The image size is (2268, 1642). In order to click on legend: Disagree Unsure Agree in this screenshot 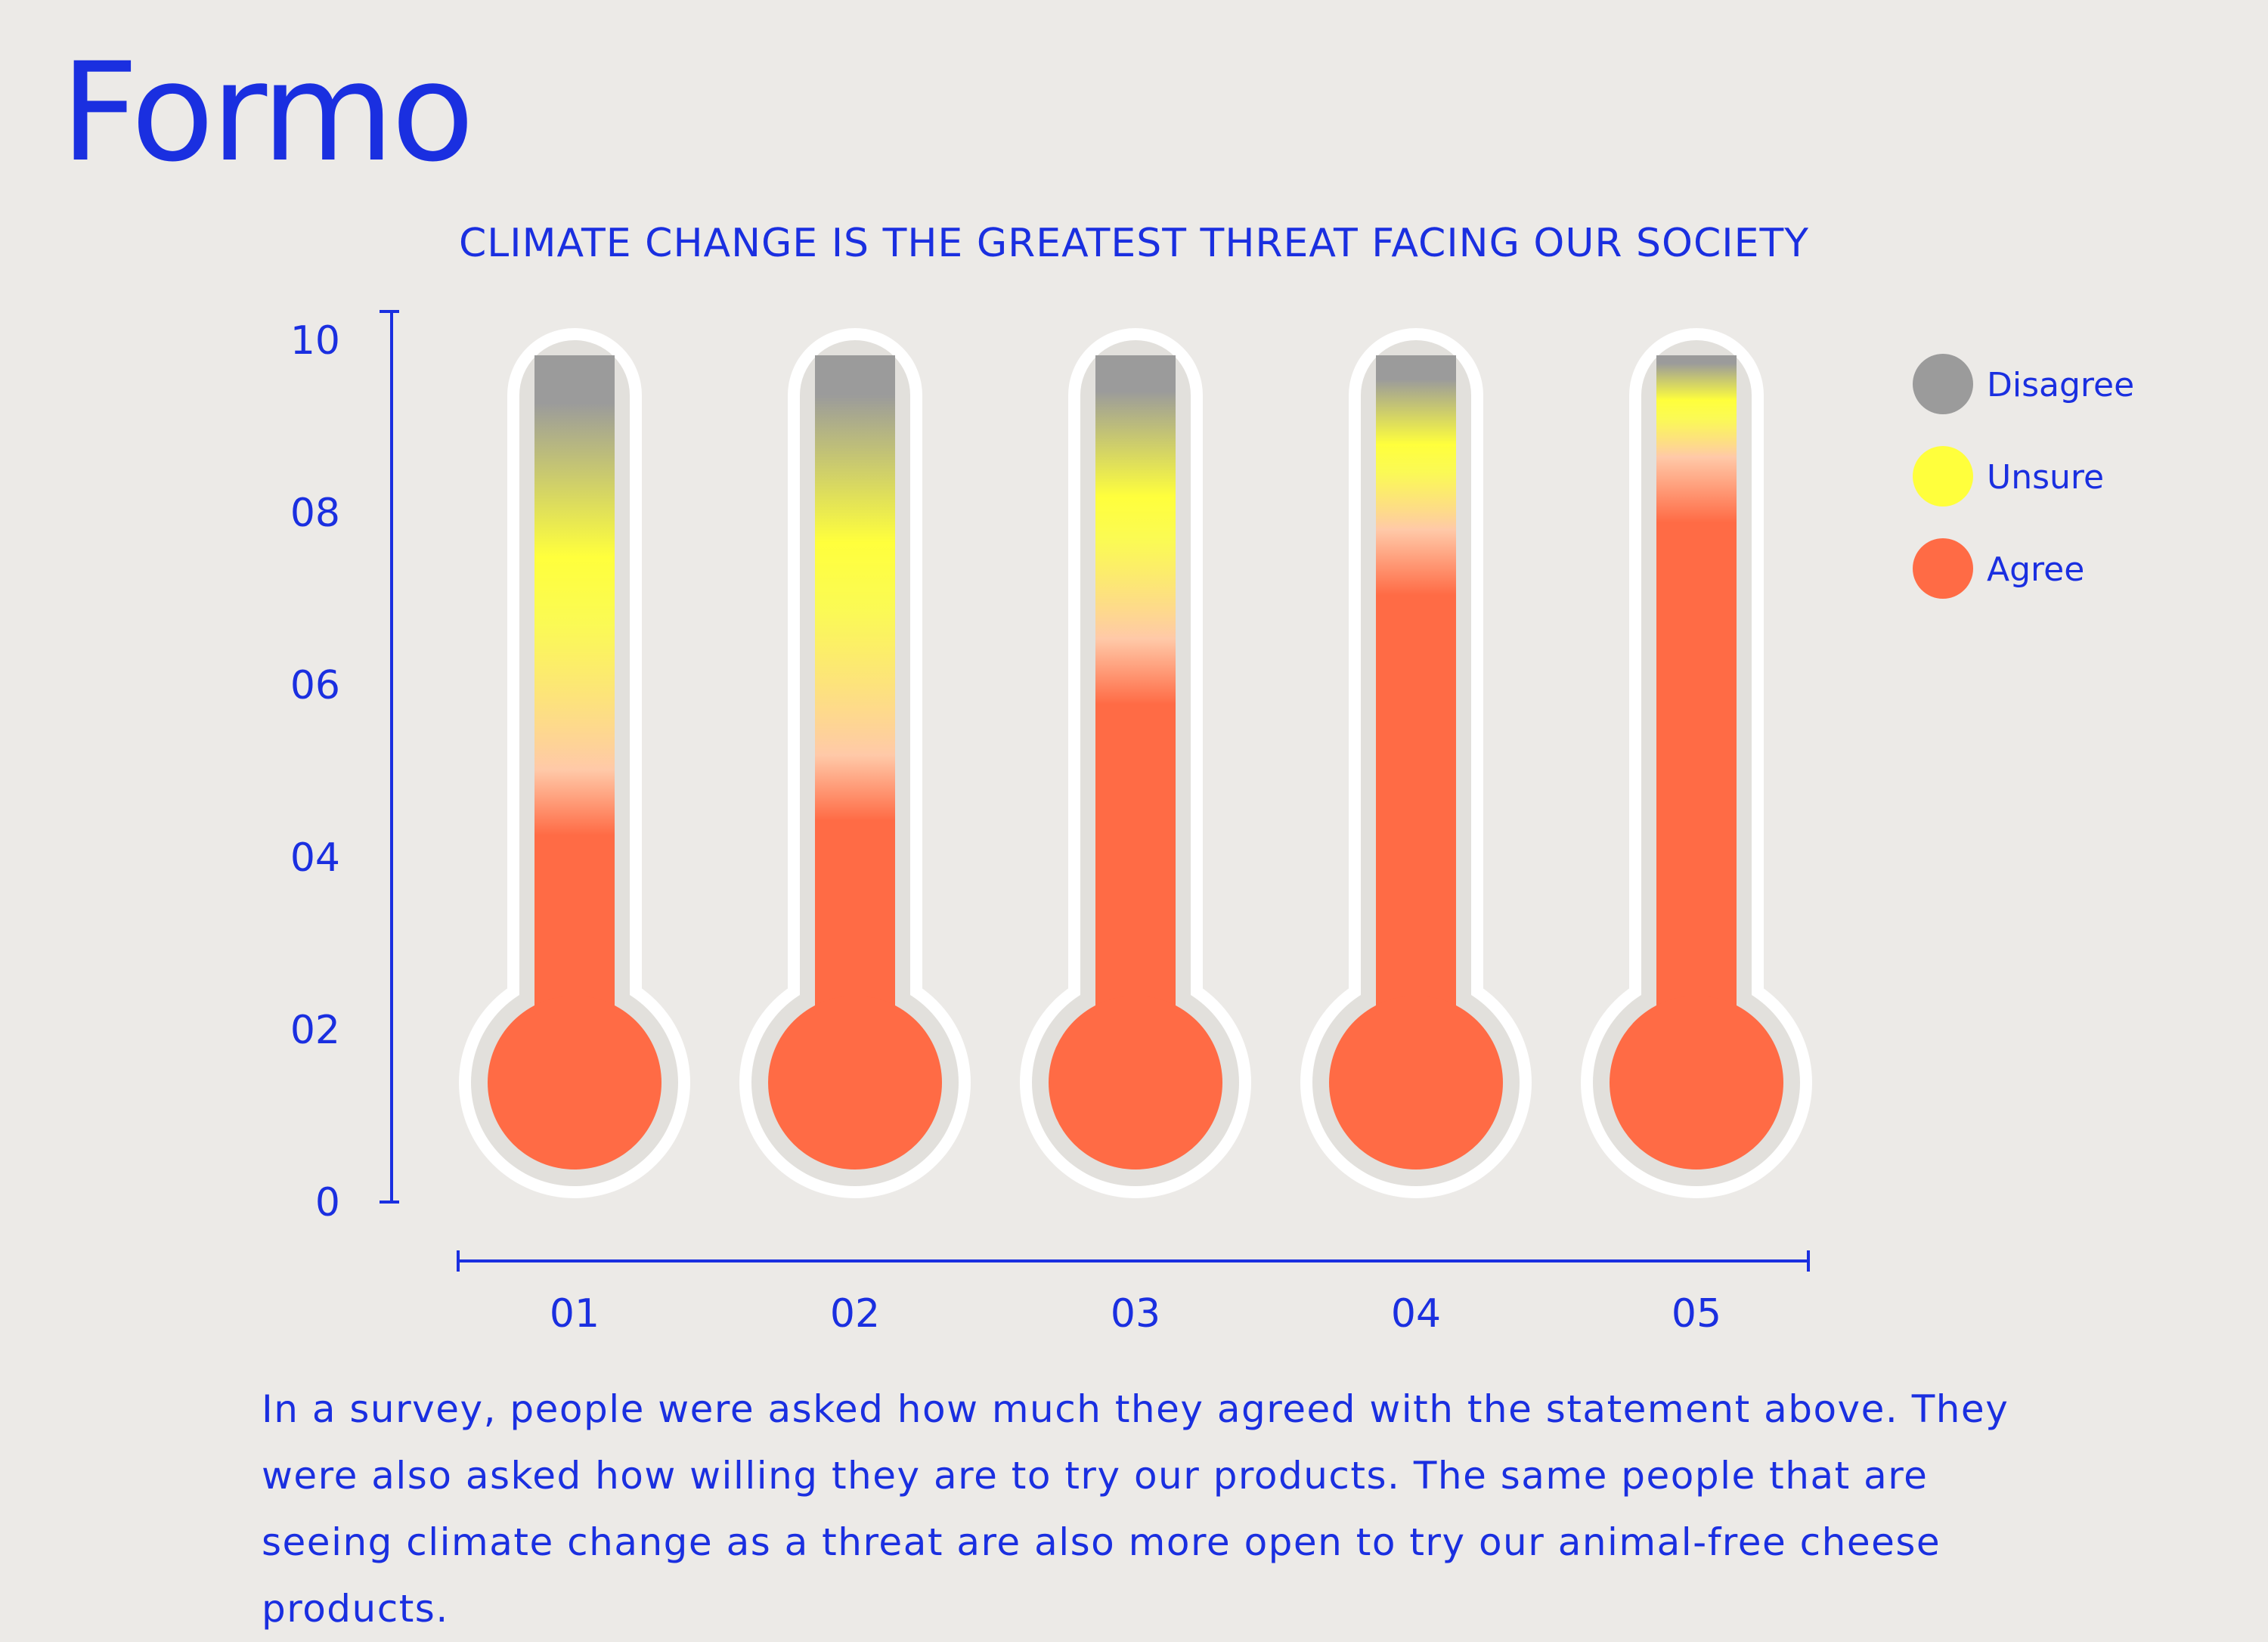, I will do `click(2023, 477)`.